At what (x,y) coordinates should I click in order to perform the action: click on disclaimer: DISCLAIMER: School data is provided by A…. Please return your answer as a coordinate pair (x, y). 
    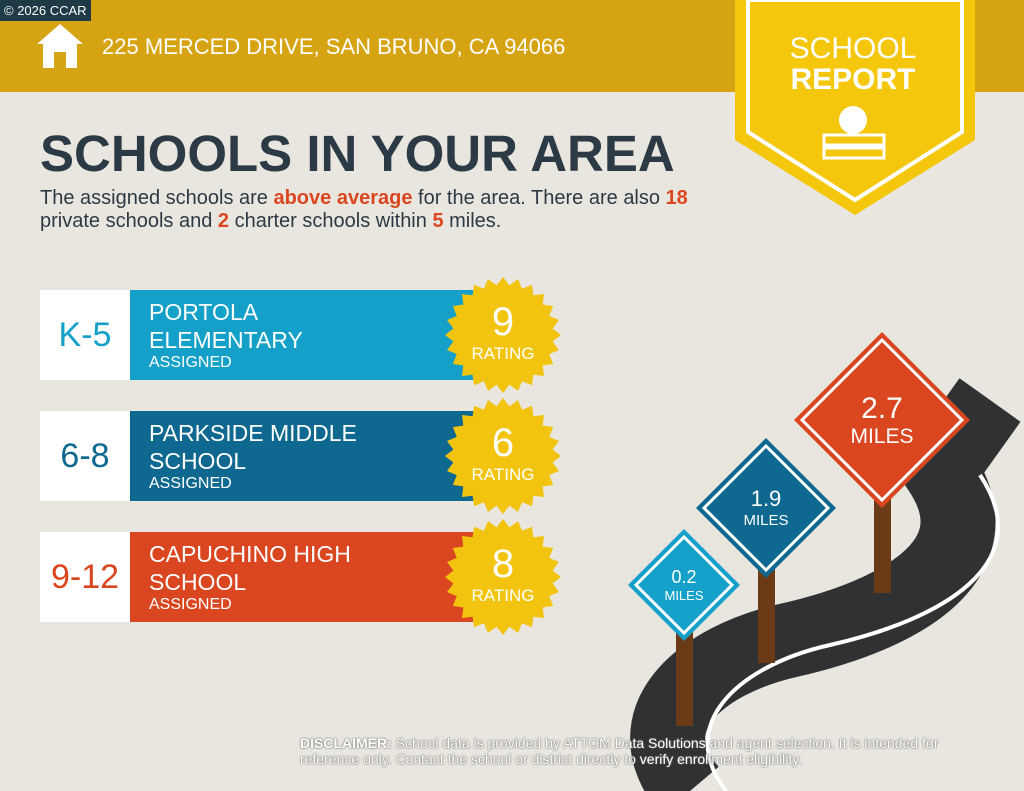
    Looking at the image, I should click on (640, 751).